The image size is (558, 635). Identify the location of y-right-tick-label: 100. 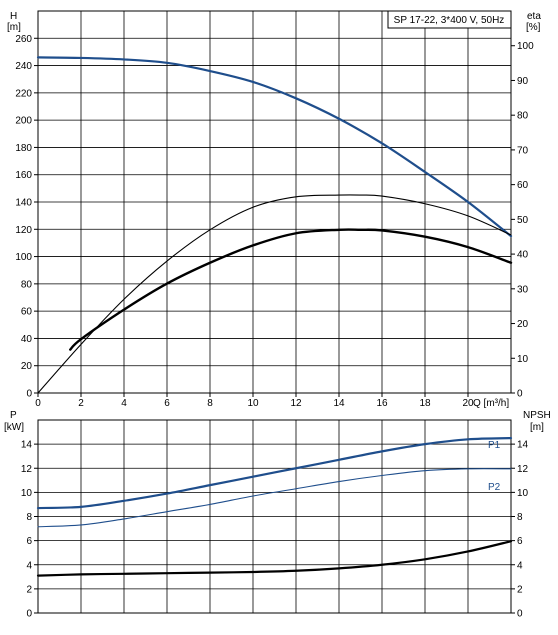
(525, 46).